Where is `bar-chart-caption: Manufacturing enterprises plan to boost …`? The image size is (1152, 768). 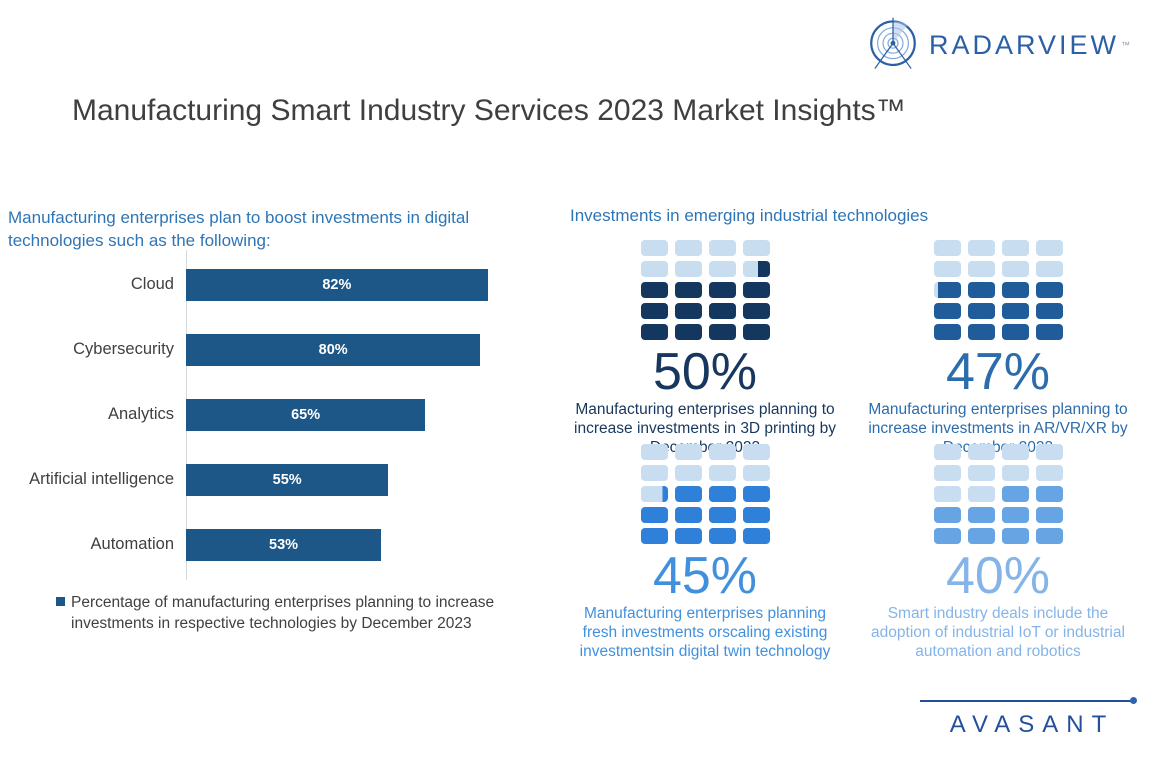
bar-chart-caption: Manufacturing enterprises plan to boost … is located at coordinates (239, 229).